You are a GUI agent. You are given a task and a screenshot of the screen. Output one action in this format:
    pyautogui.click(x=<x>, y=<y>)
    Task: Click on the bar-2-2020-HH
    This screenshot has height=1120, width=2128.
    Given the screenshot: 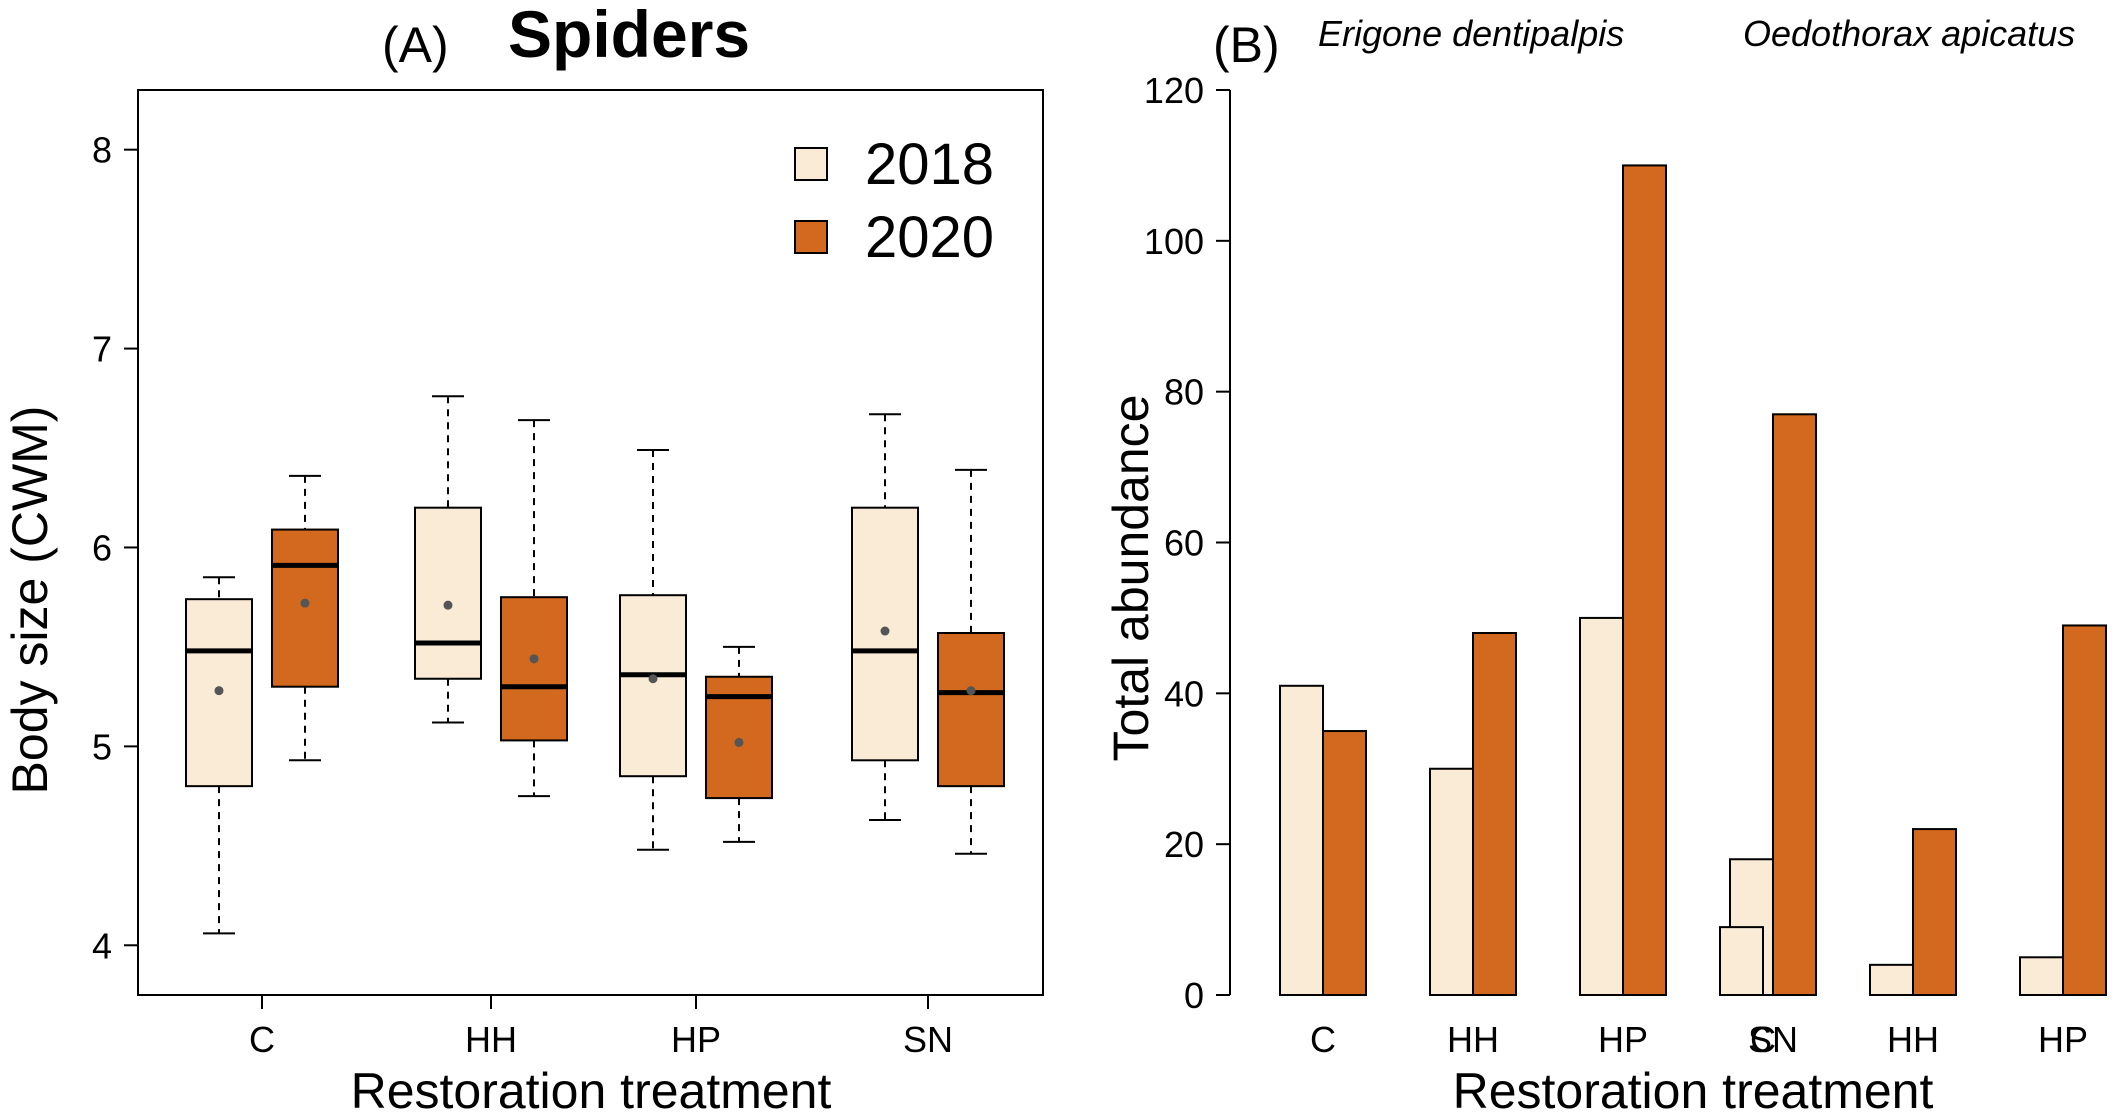 What is the action you would take?
    pyautogui.click(x=1934, y=912)
    